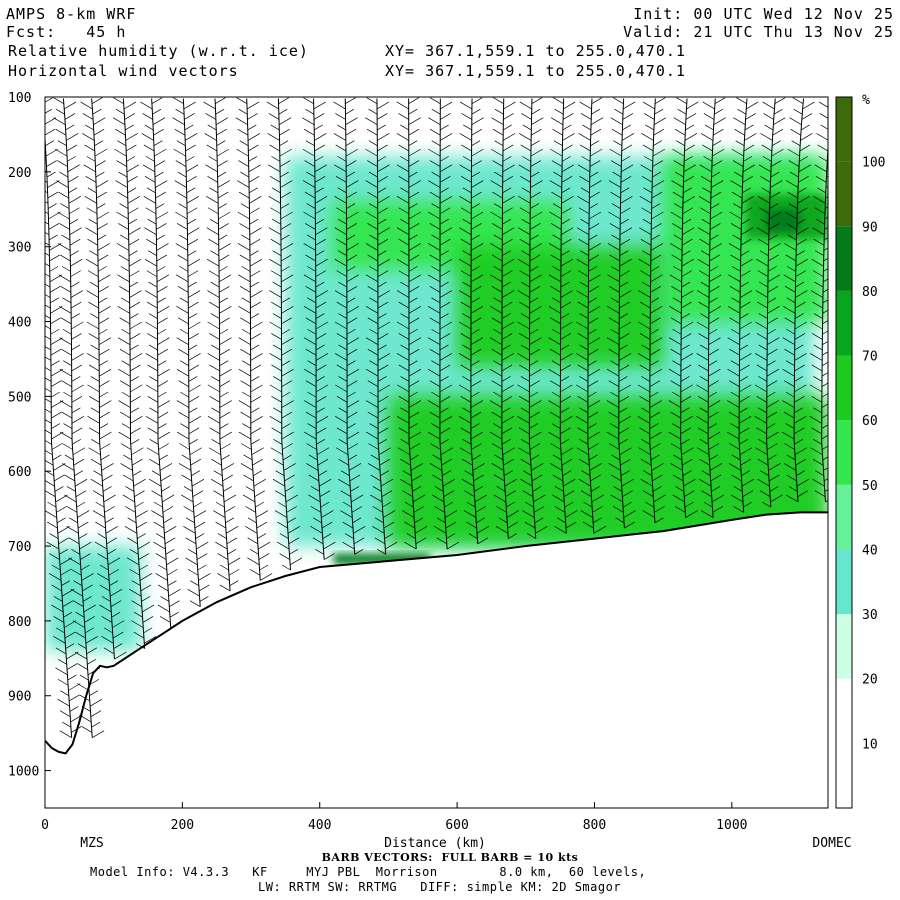 This screenshot has width=900, height=900. I want to click on x-axis-label: Distance (km), so click(435, 843).